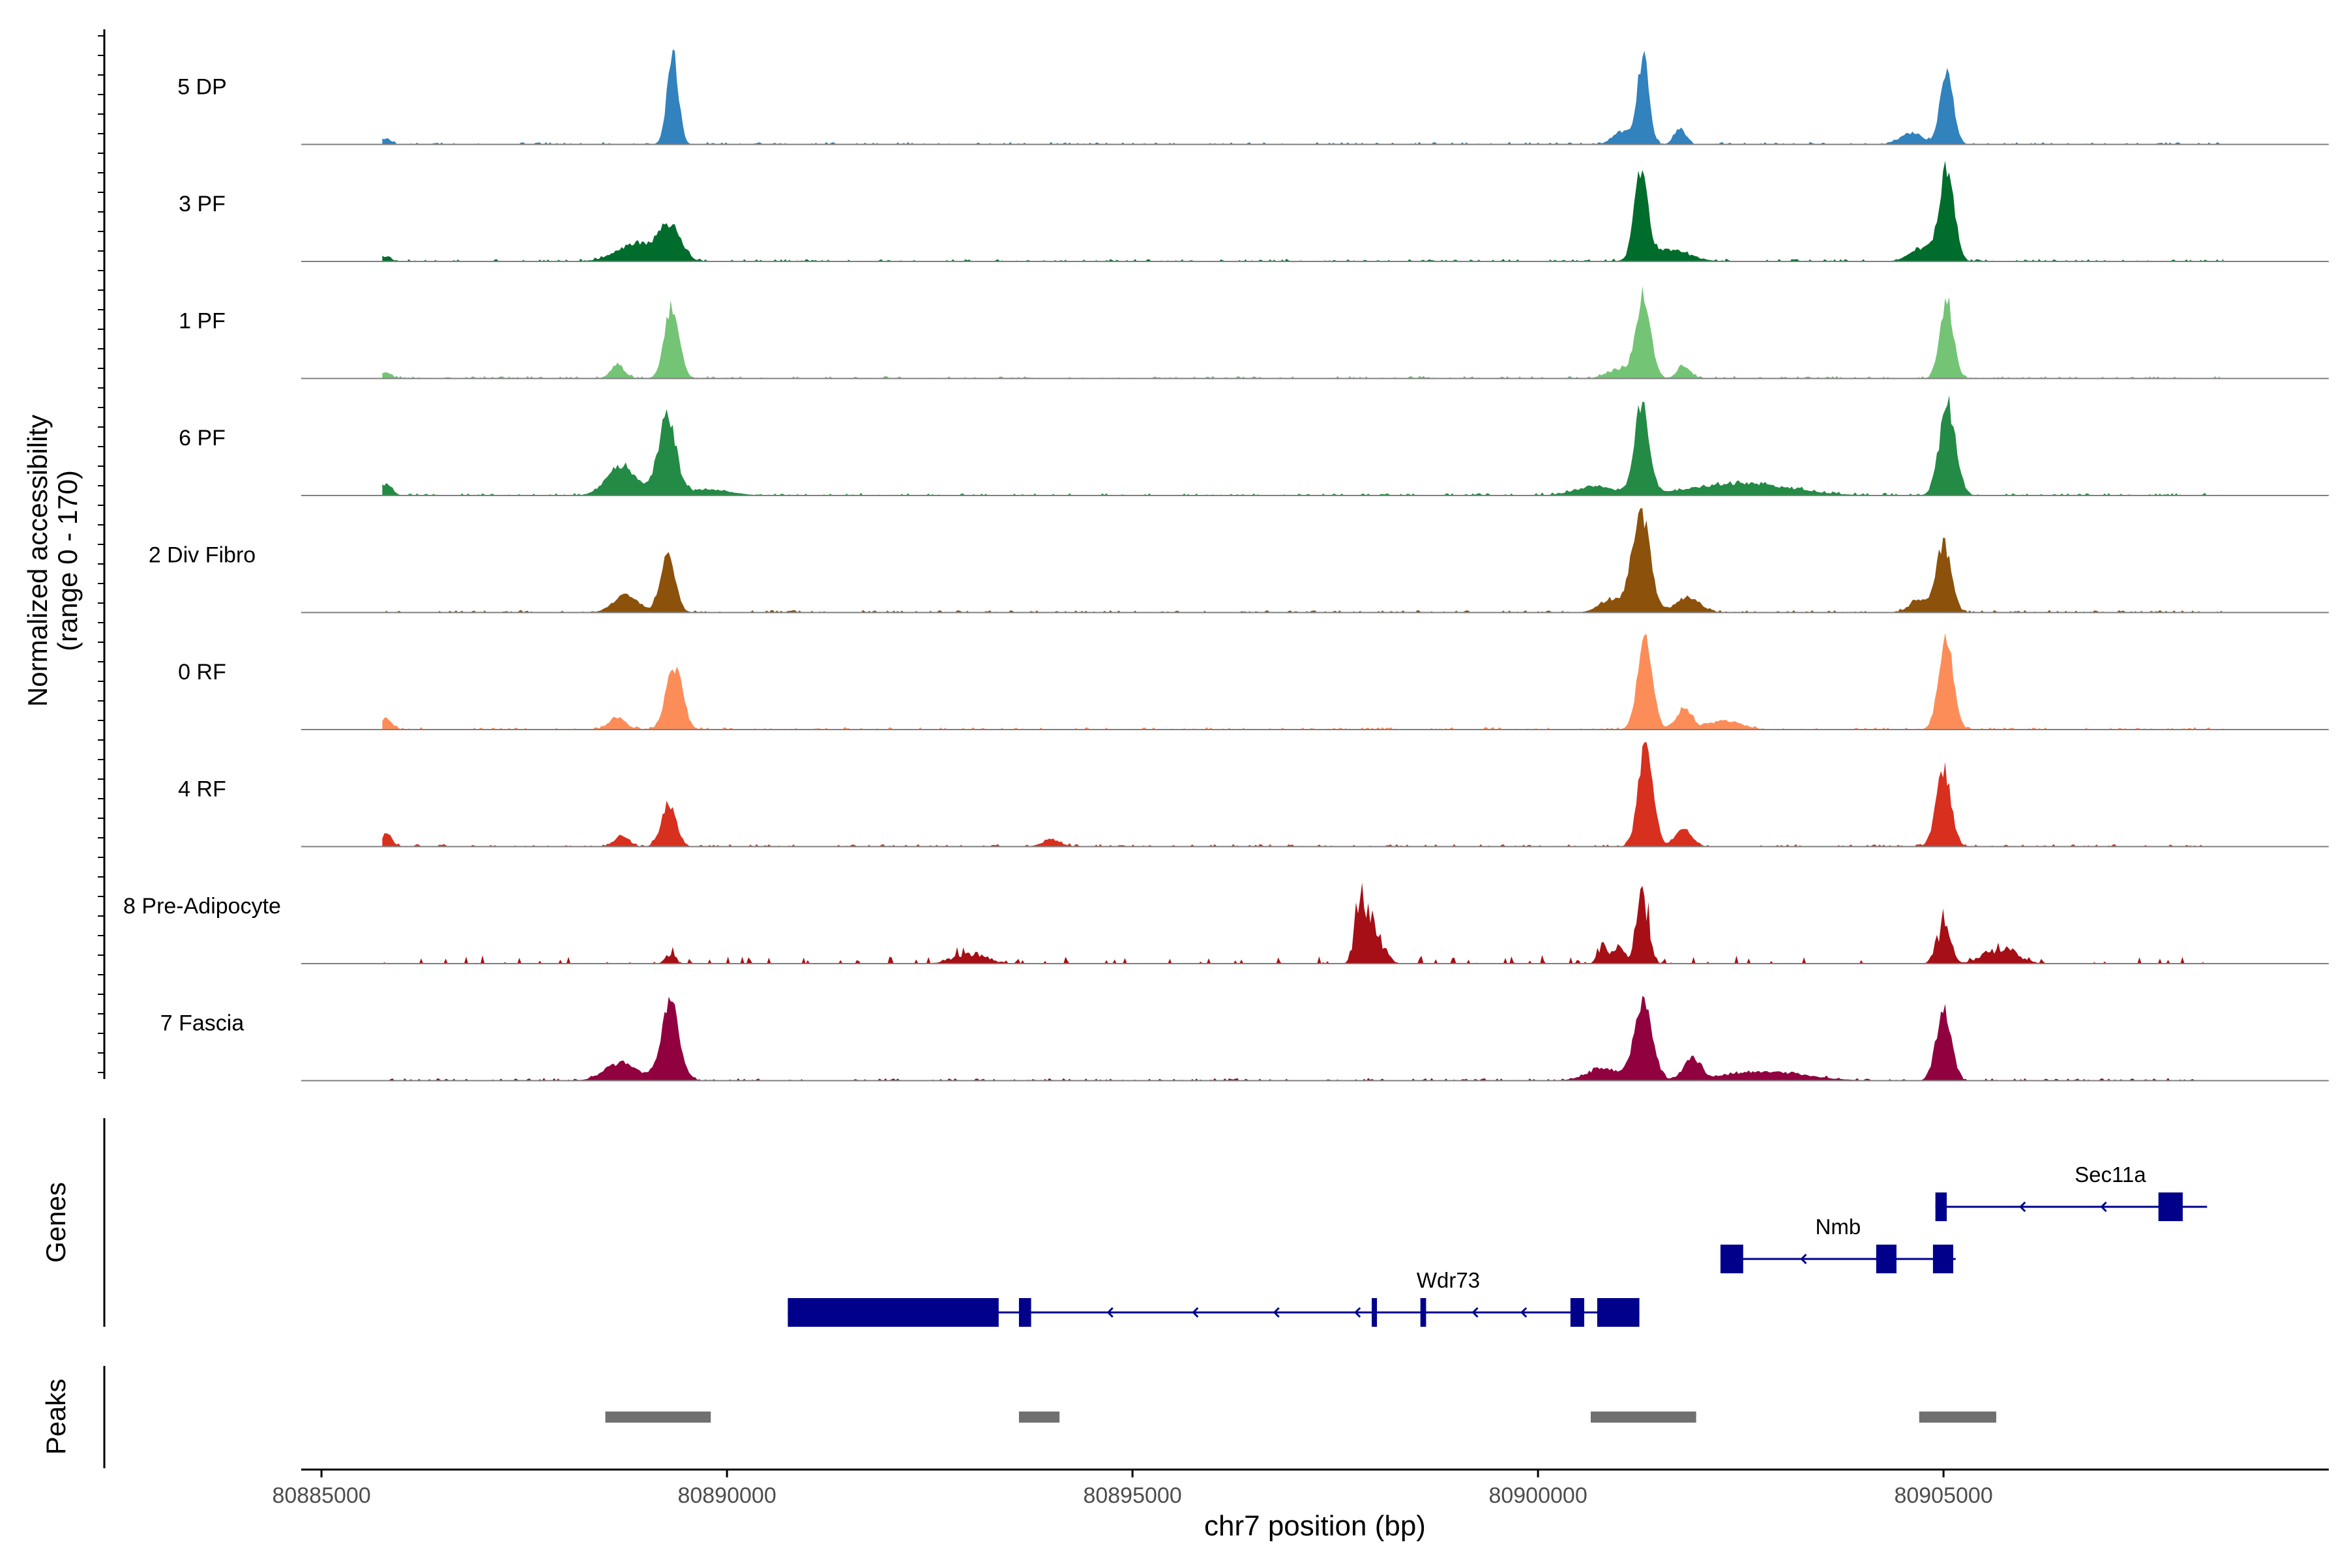 This screenshot has width=2347, height=1568. Describe the element at coordinates (1838, 1244) in the screenshot. I see `gene-nmb: Nmb` at that location.